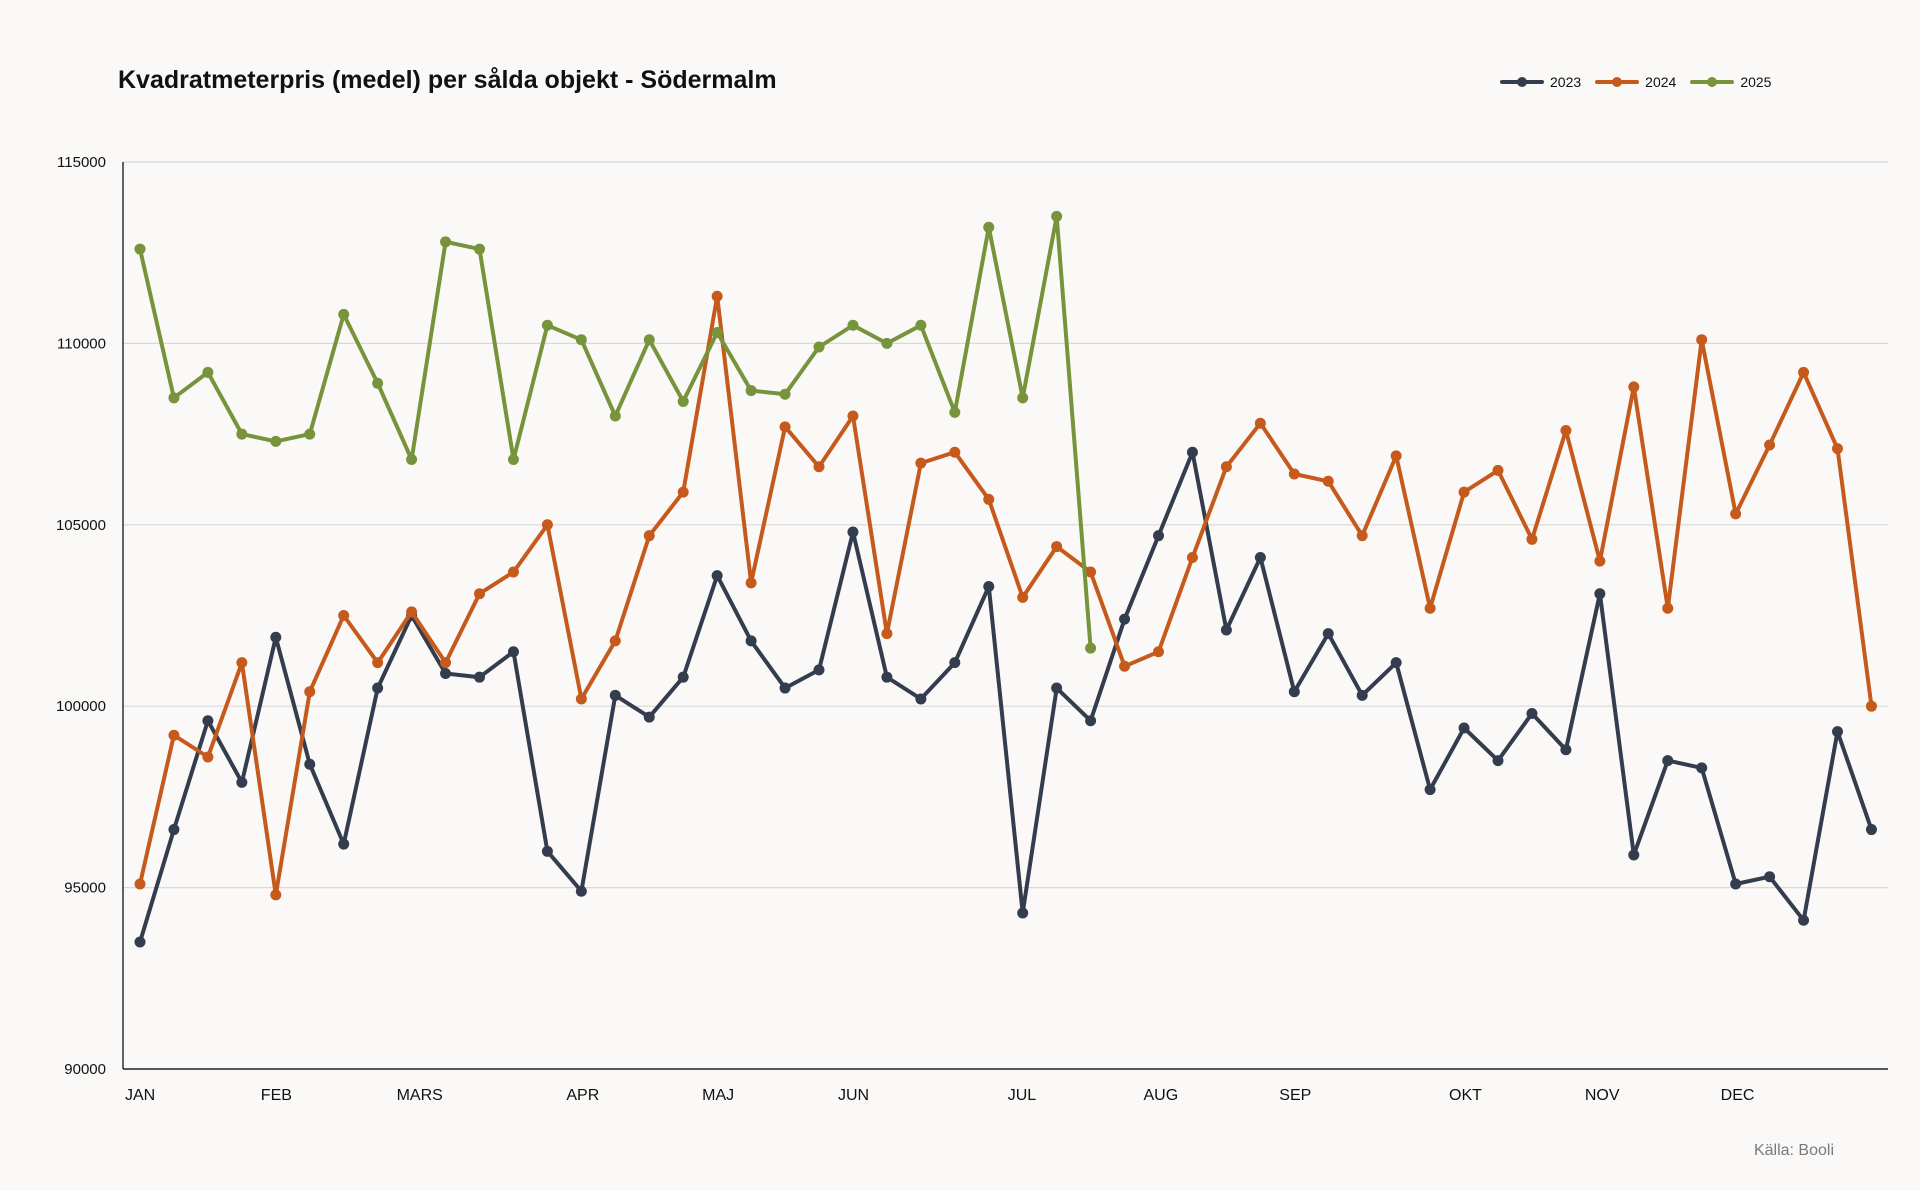  What do you see at coordinates (81, 525) in the screenshot?
I see `y-tick-label: 105000` at bounding box center [81, 525].